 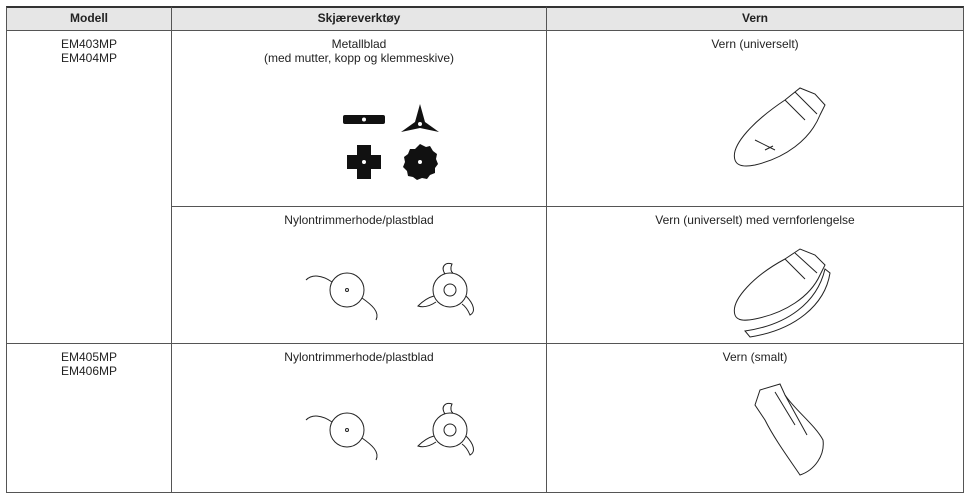 What do you see at coordinates (391, 142) in the screenshot?
I see `metal-blades-icon` at bounding box center [391, 142].